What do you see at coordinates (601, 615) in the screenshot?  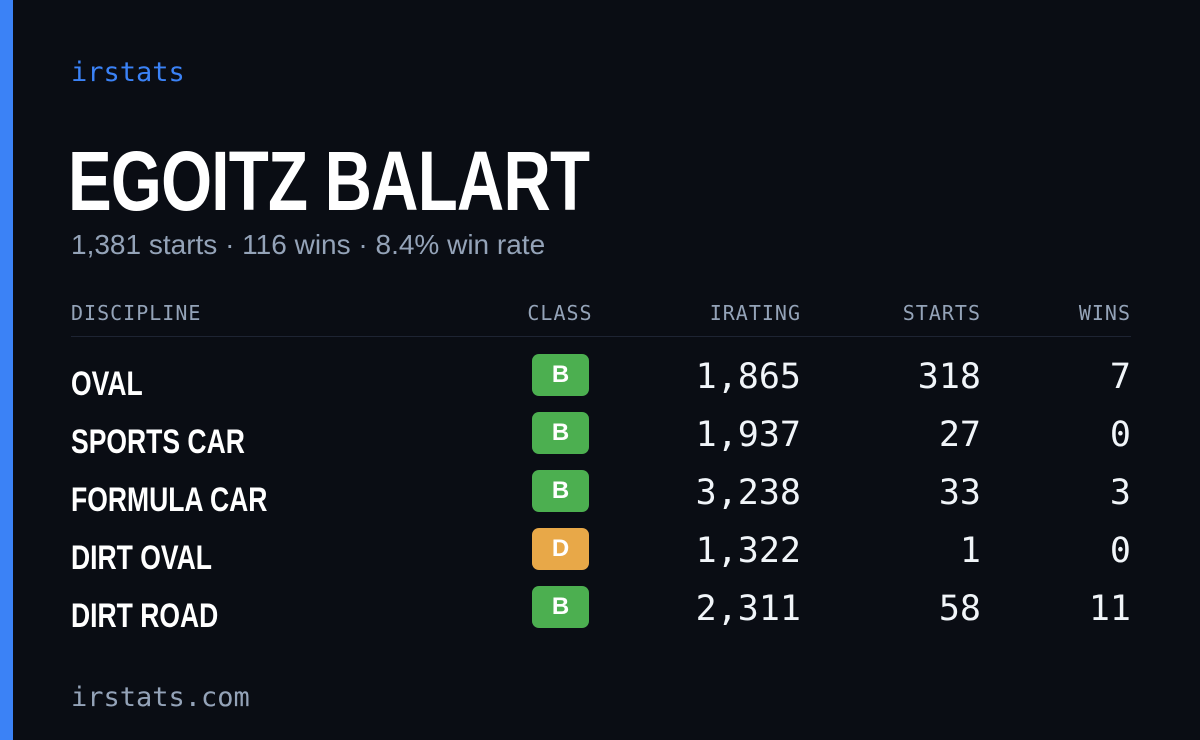 I see `table-row: DIRT ROAD B 2,311 58 11` at bounding box center [601, 615].